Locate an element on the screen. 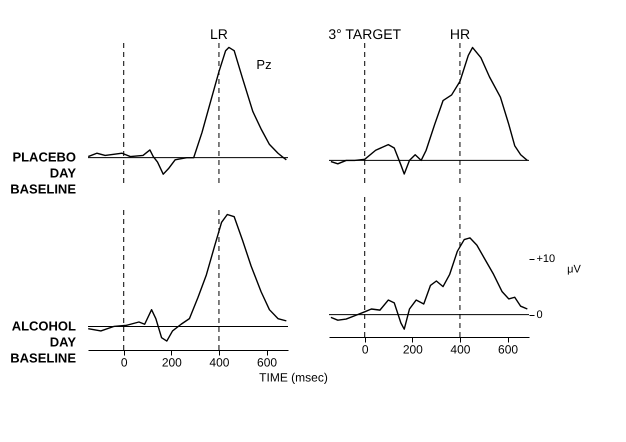  y-axis-title: ALCOHOL DAY BASELINE is located at coordinates (43, 342).